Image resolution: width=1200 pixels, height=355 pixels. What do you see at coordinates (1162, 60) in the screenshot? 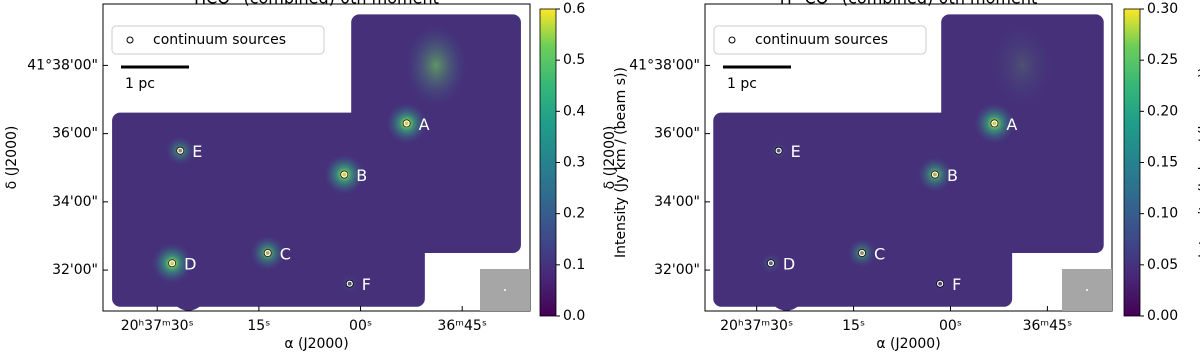
I see `colorbar-tick-label: 0.25` at bounding box center [1162, 60].